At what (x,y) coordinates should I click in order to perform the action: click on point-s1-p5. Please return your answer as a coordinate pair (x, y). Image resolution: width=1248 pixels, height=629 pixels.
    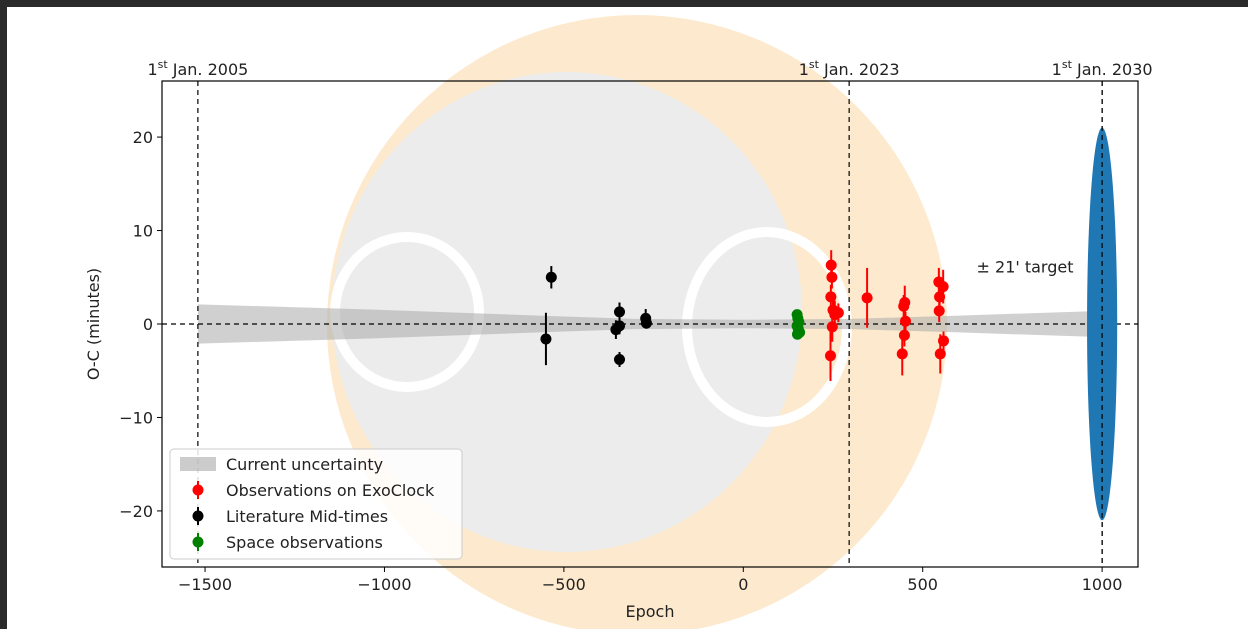
    Looking at the image, I should click on (619, 360).